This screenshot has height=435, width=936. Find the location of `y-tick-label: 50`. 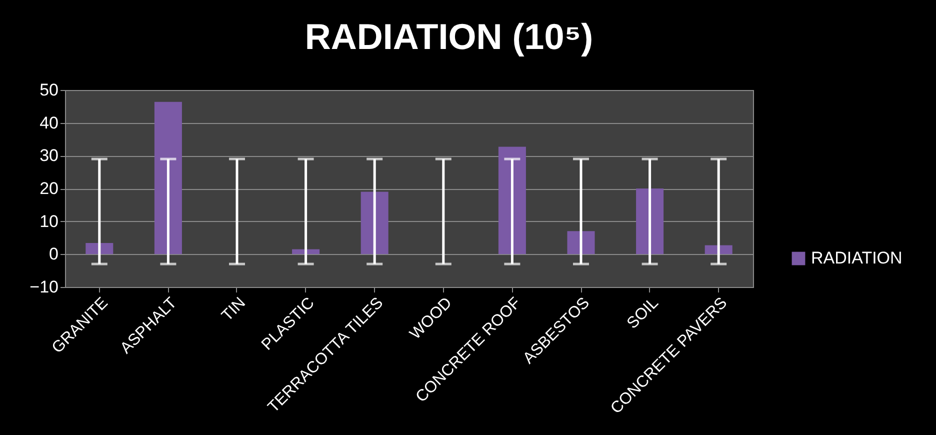

y-tick-label: 50 is located at coordinates (49, 90).